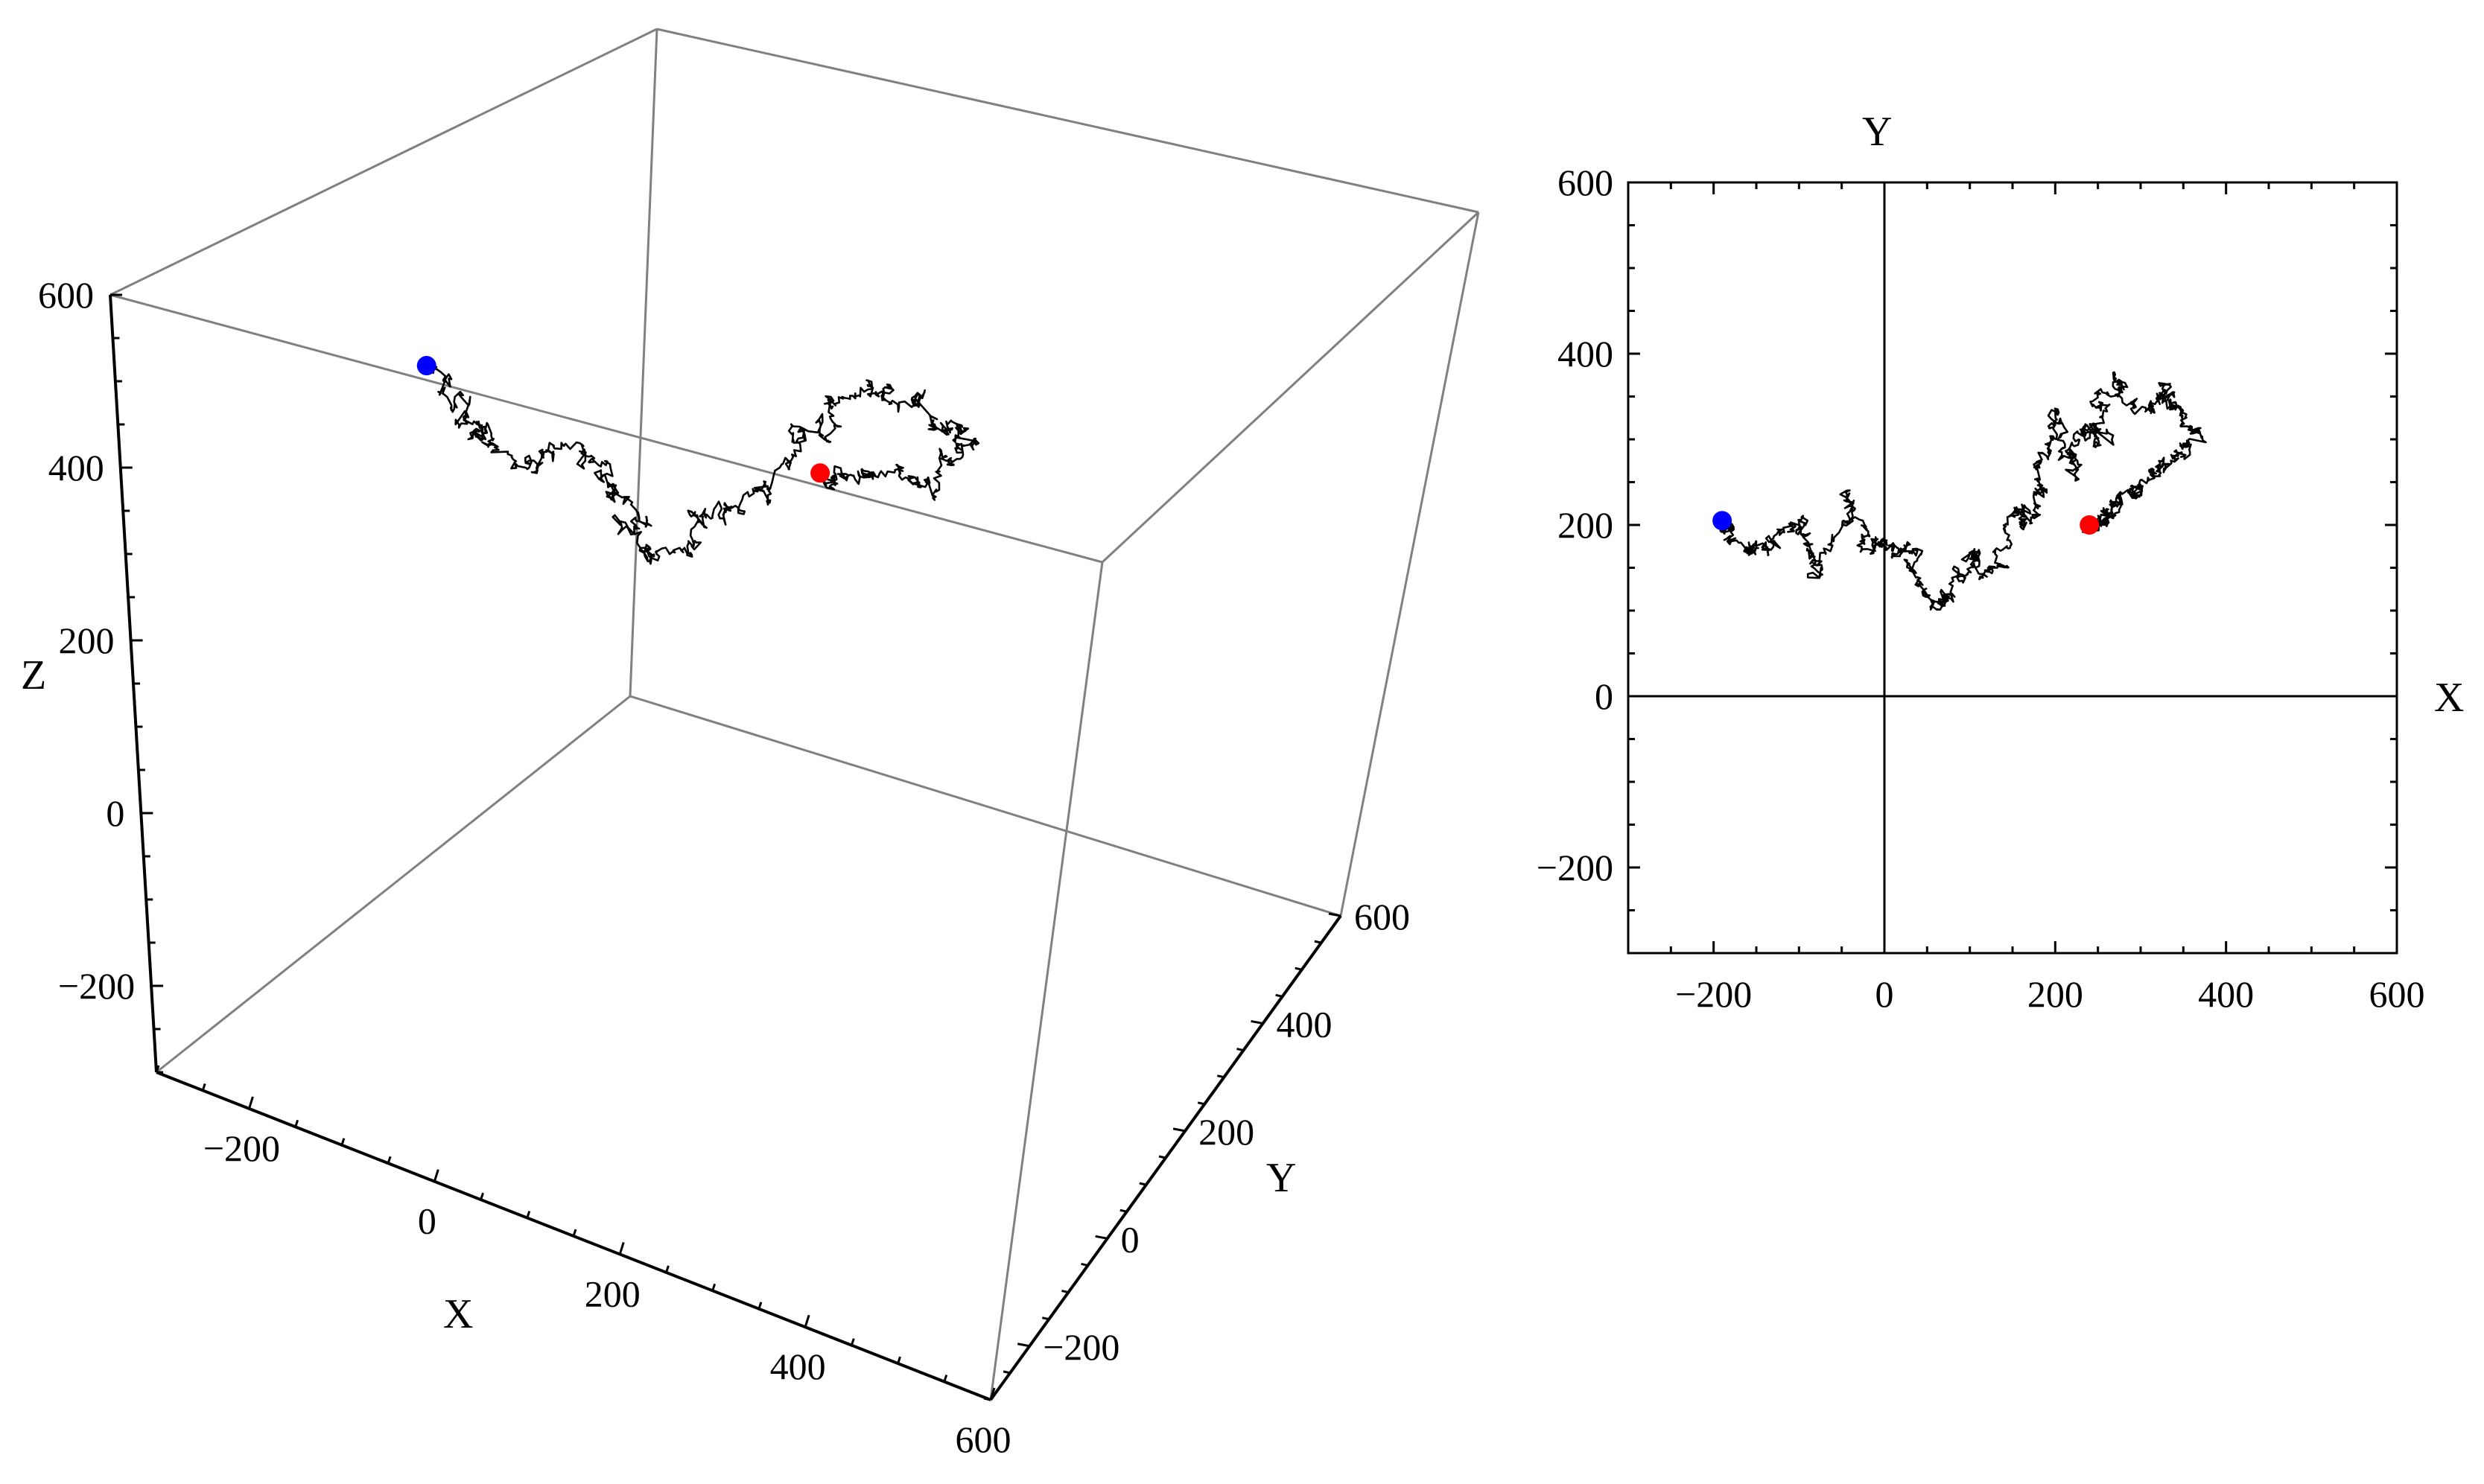 The image size is (2484, 1484). Describe the element at coordinates (66, 295) in the screenshot. I see `z-tick-label: 600` at that location.